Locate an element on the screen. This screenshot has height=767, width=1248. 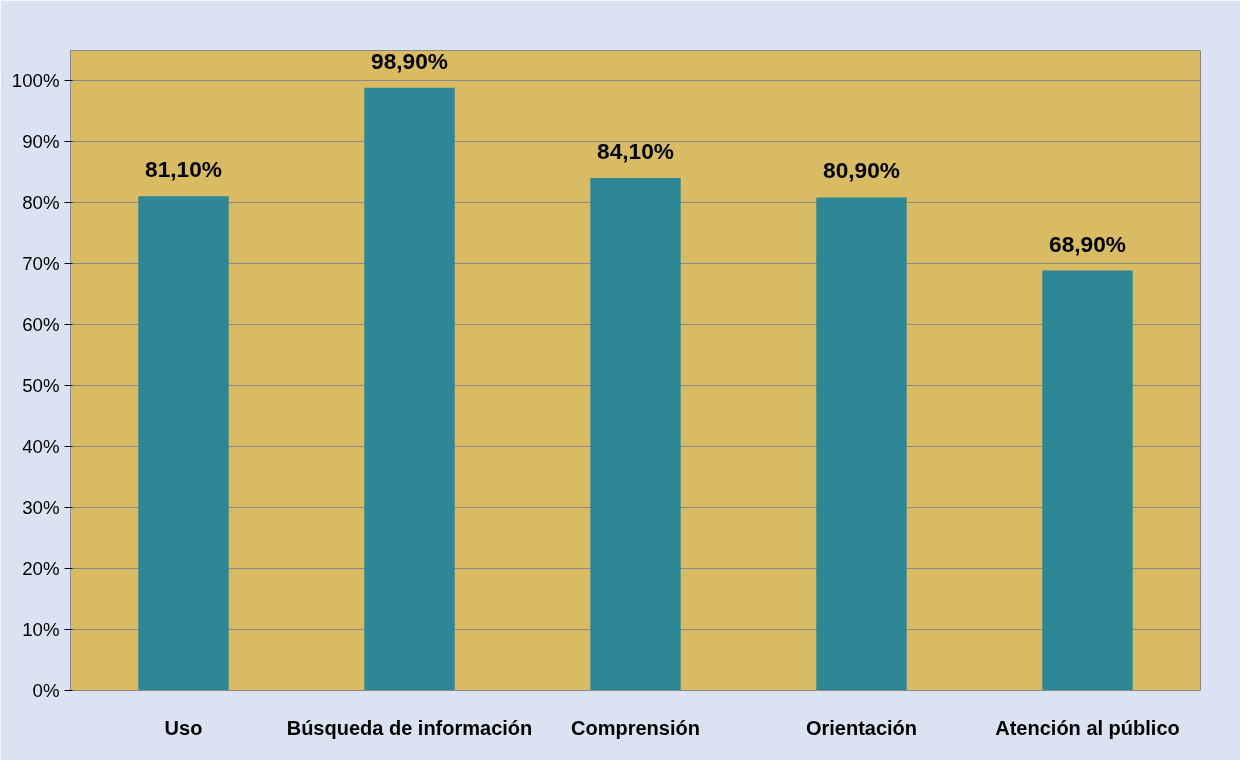
data-label: 98,90% is located at coordinates (409, 60).